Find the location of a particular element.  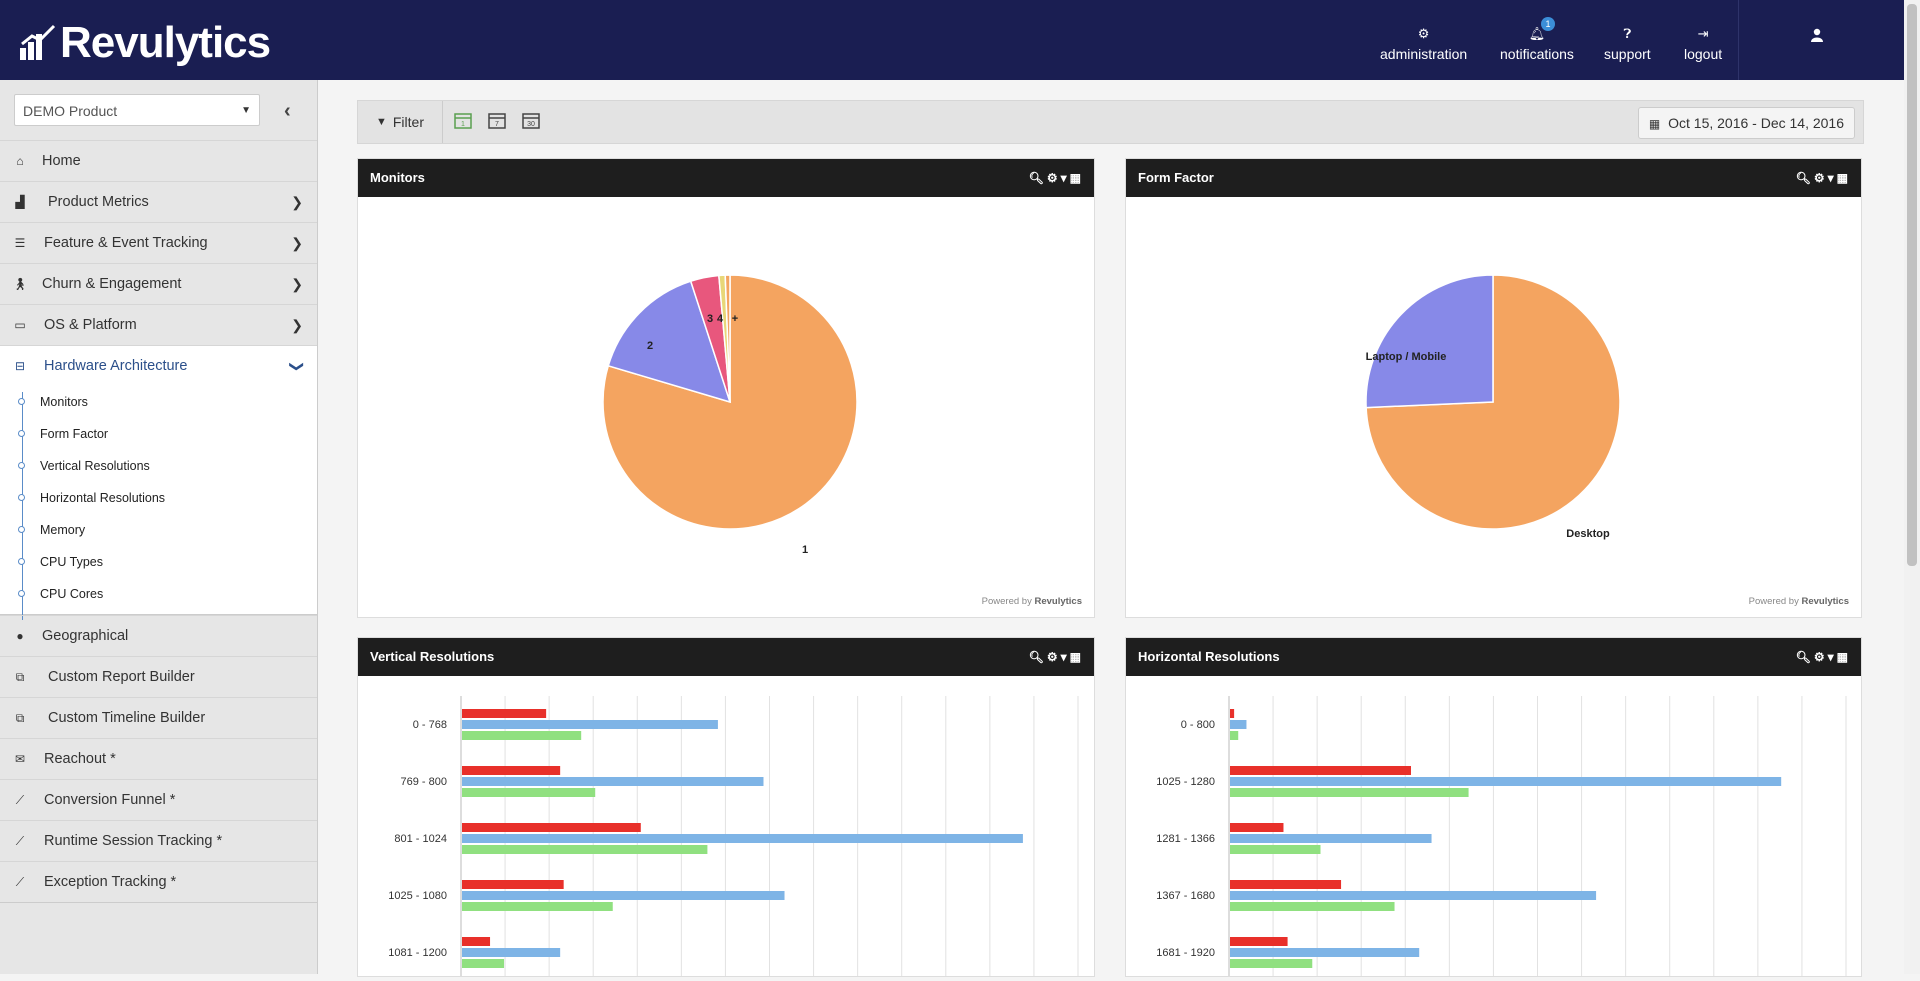

sidebar-item-custom-report-builder: ⧉ Custom Report Builder is located at coordinates (158, 676).